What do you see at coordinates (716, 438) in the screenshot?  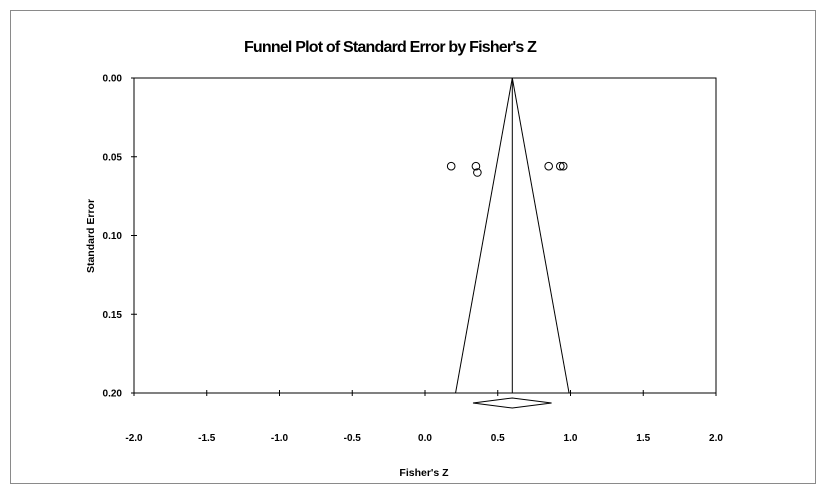 I see `x-tick-label: 2.0` at bounding box center [716, 438].